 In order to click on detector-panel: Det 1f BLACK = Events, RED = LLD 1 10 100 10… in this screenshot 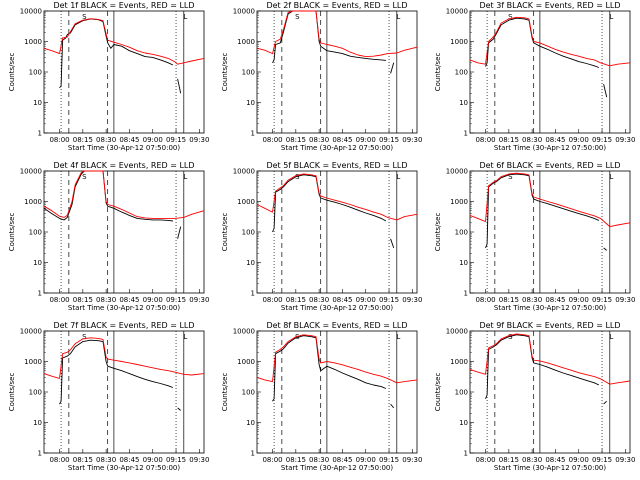, I will do `click(106, 80)`.